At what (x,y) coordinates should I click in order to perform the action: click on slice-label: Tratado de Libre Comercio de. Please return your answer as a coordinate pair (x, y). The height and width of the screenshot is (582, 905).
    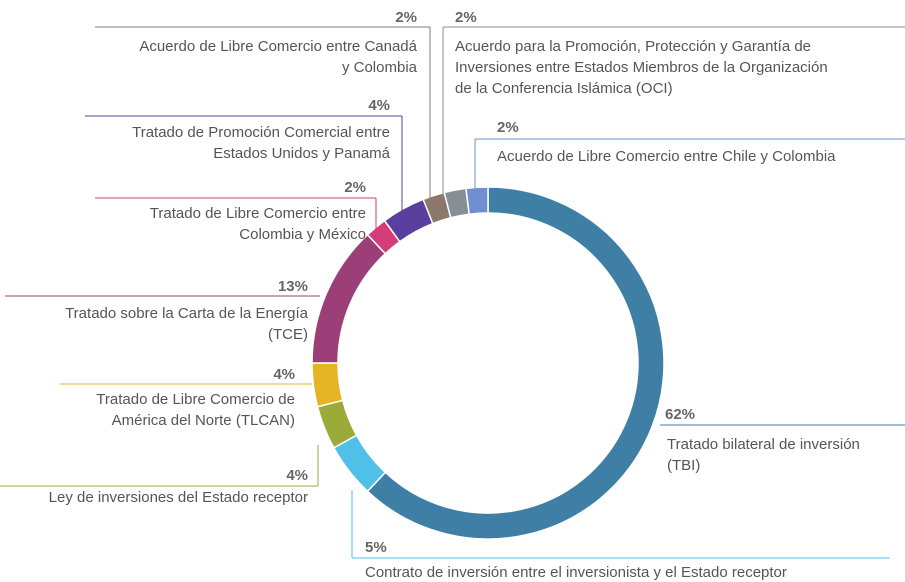
    Looking at the image, I should click on (195, 399).